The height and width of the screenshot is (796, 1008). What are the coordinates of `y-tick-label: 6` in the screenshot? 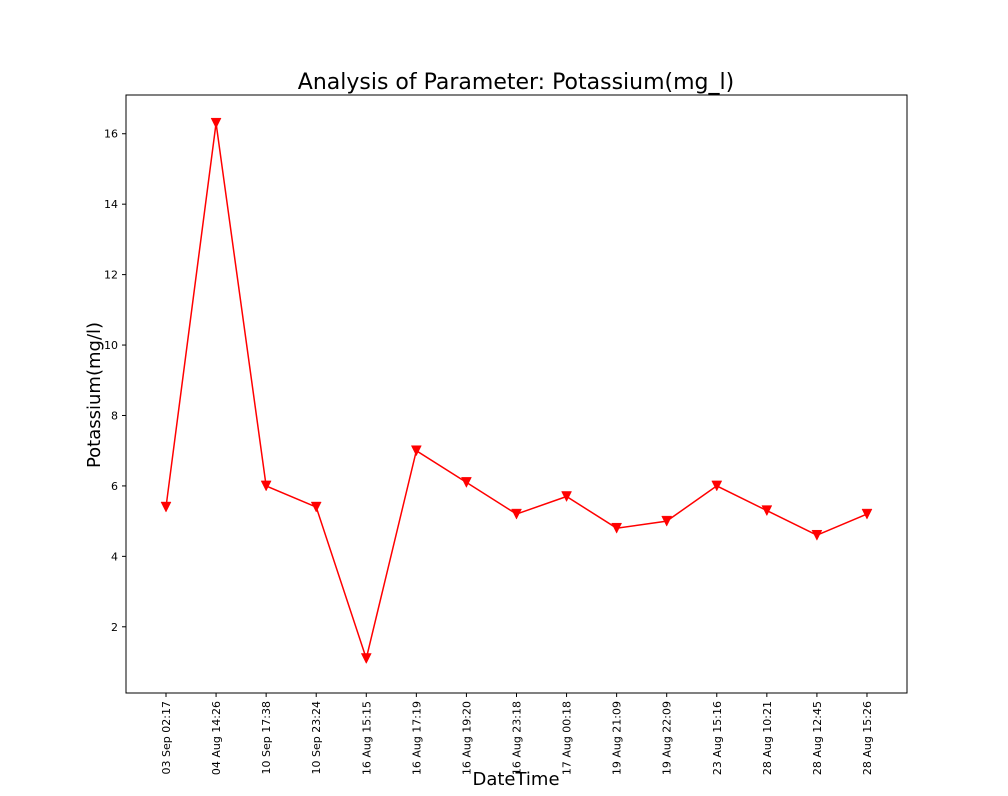 It's located at (114, 486).